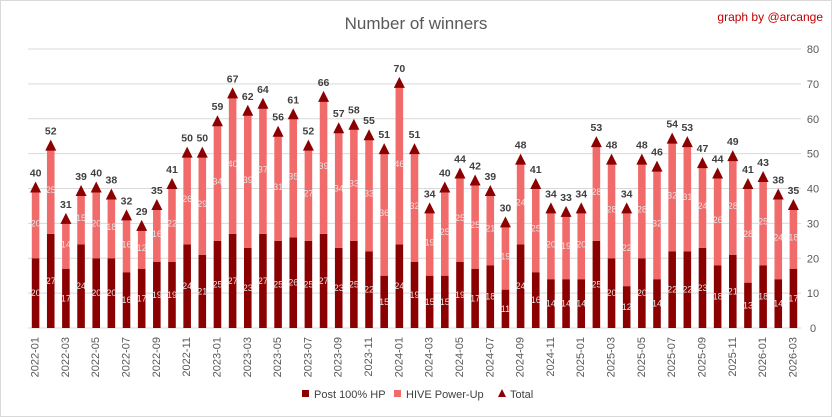 This screenshot has width=832, height=417. What do you see at coordinates (642, 293) in the screenshot?
I see `data-label-post-100-hp: 20` at bounding box center [642, 293].